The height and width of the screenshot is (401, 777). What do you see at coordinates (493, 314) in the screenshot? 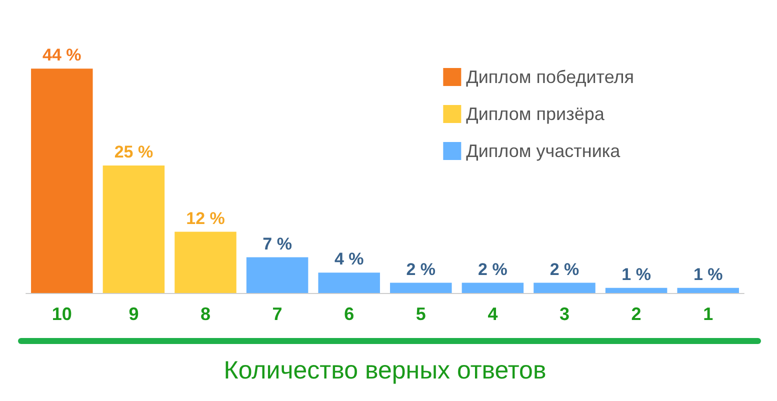
I see `x-tick-label: 4` at bounding box center [493, 314].